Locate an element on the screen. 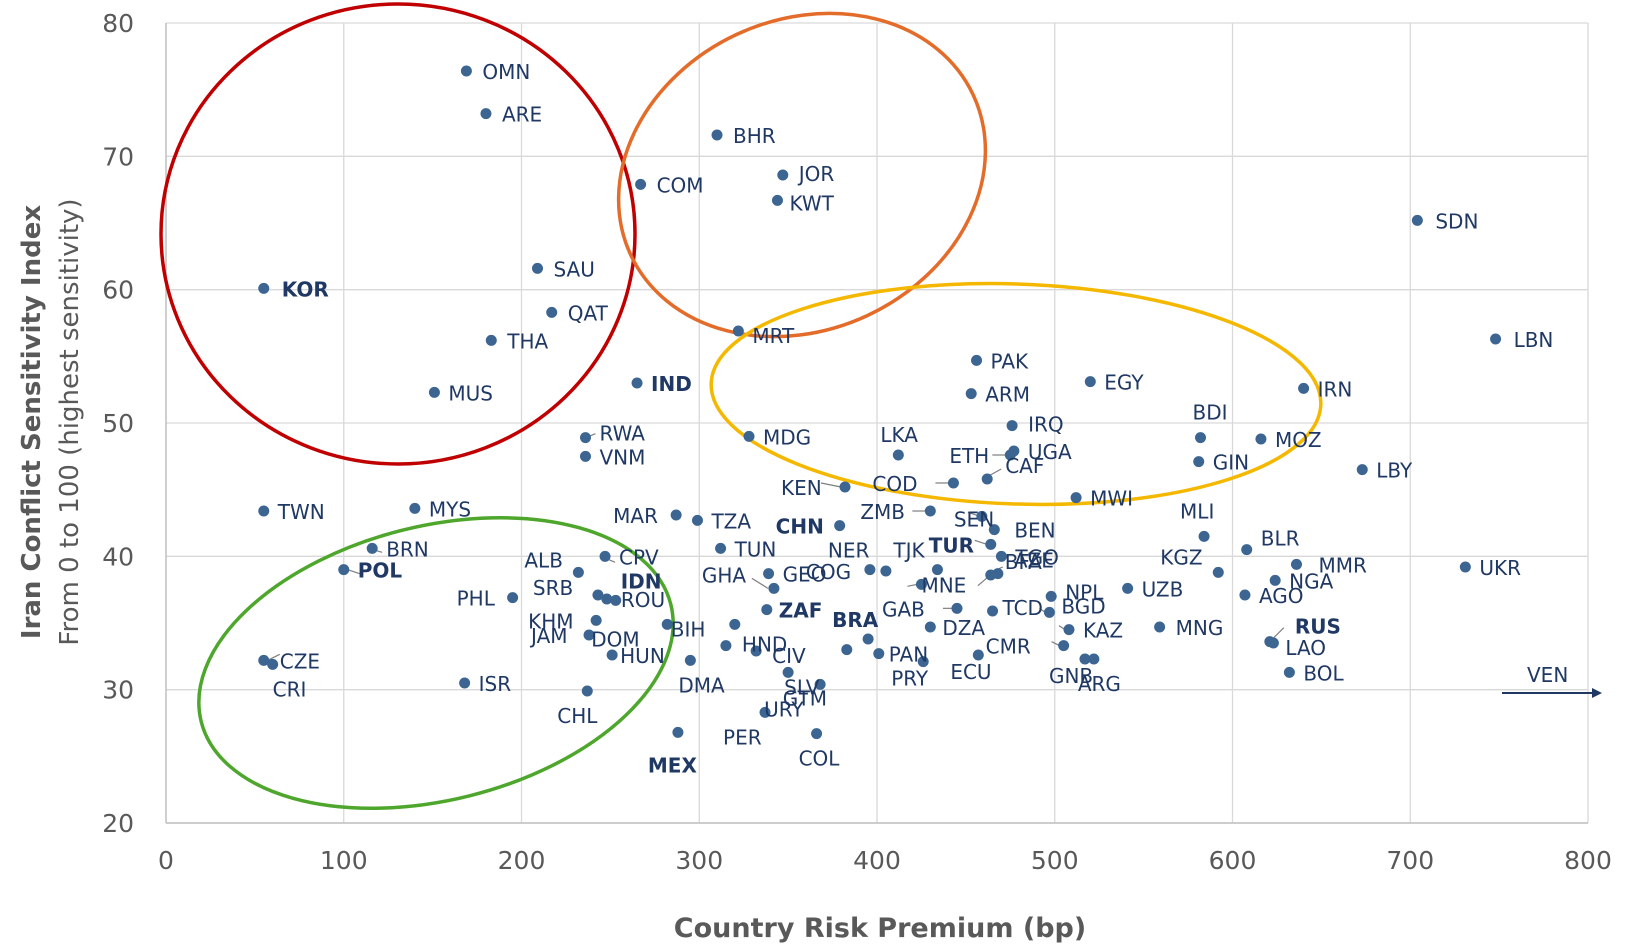  leader-ken is located at coordinates (831, 485).